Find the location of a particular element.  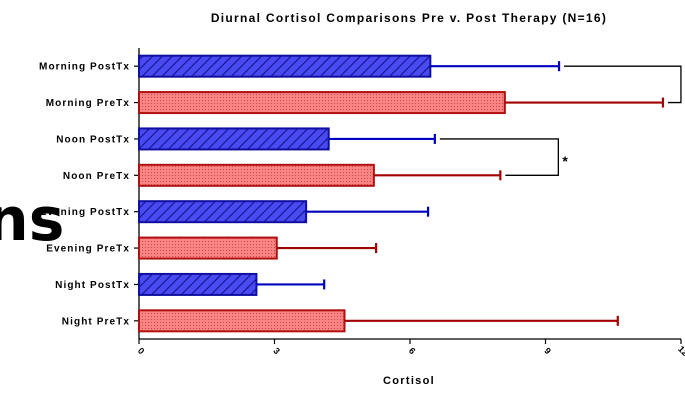

category-label: Evening PreTx is located at coordinates (88, 249).